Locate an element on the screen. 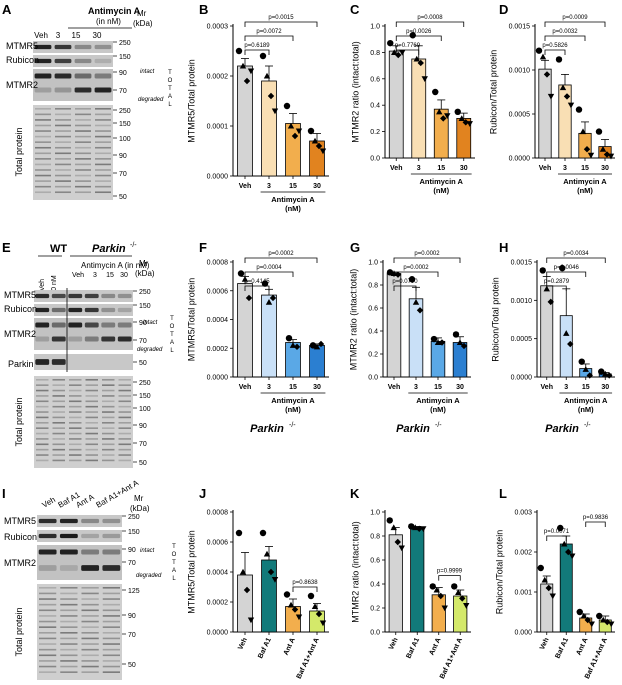 The width and height of the screenshot is (622, 685). wt-label: WT is located at coordinates (58, 249).